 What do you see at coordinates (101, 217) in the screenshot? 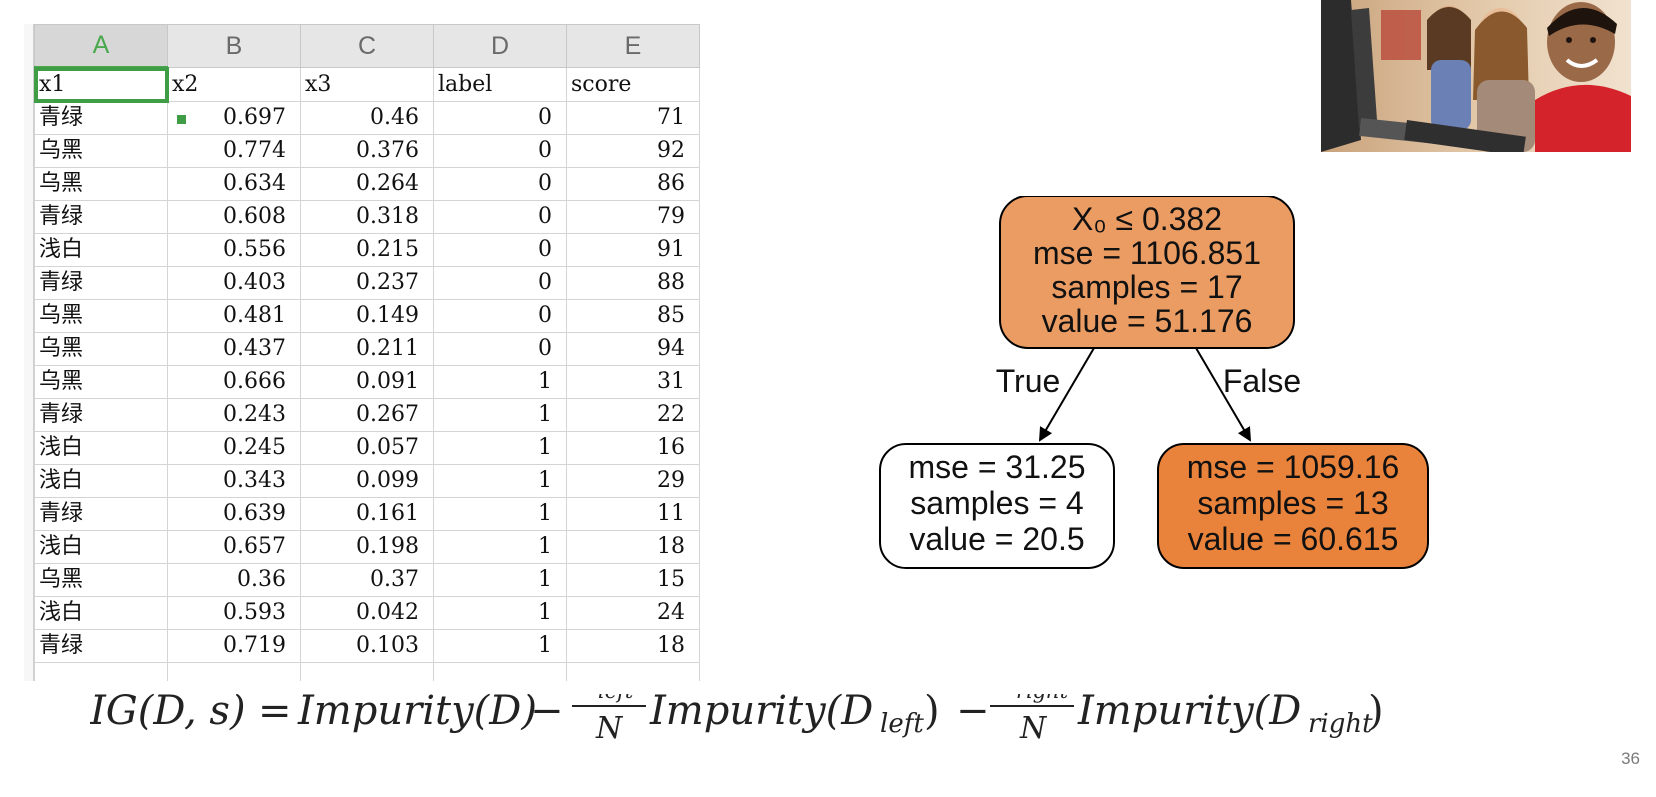
I see `cell-a5: 青绿` at bounding box center [101, 217].